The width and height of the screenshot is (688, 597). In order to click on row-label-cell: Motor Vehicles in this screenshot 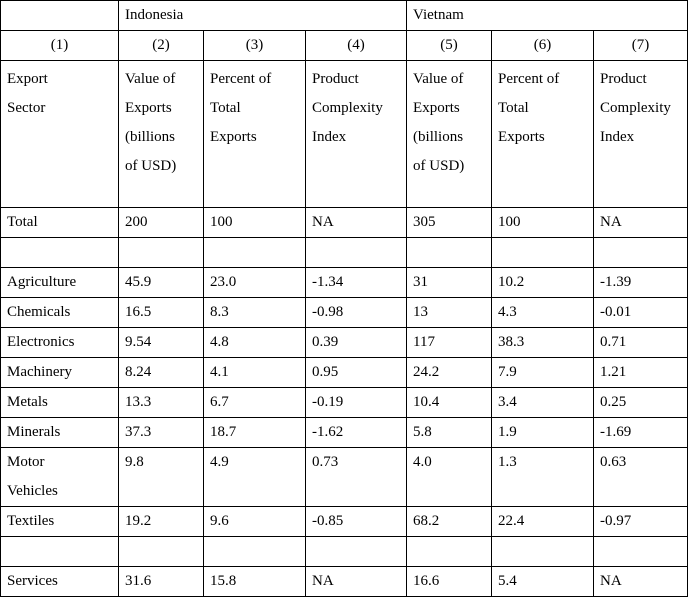, I will do `click(59, 477)`.